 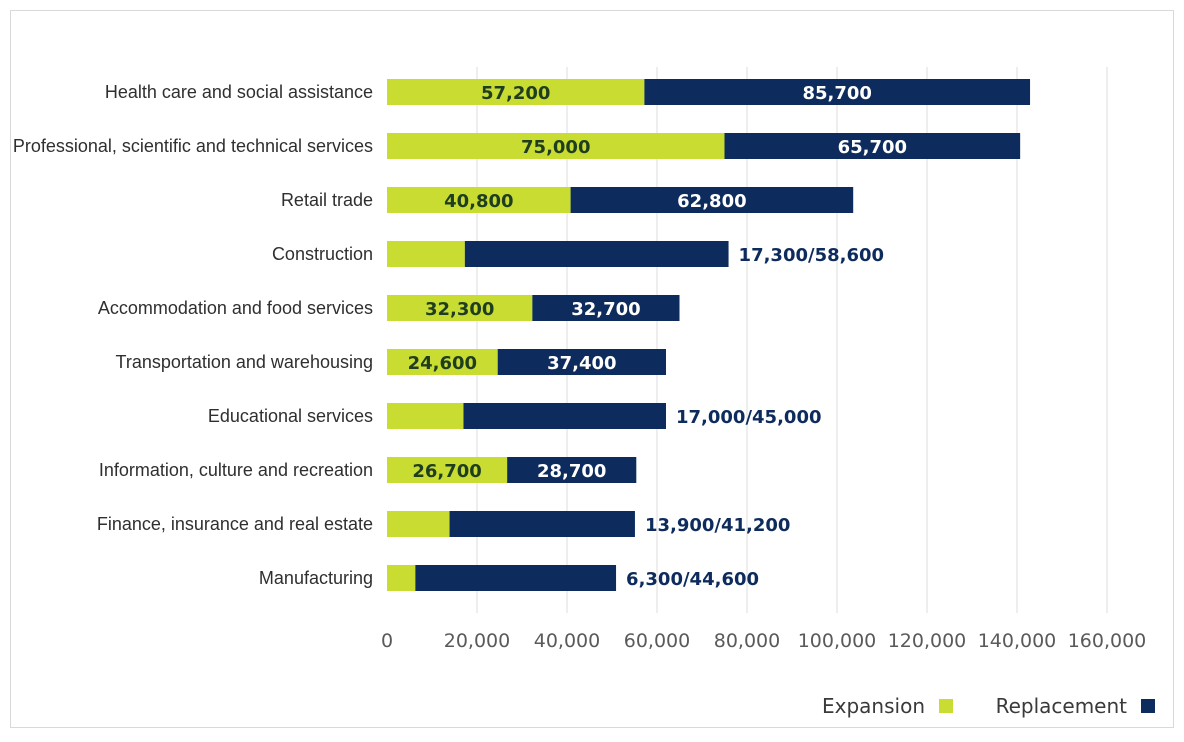 I want to click on data-label-expansion: 26,700, so click(x=446, y=471).